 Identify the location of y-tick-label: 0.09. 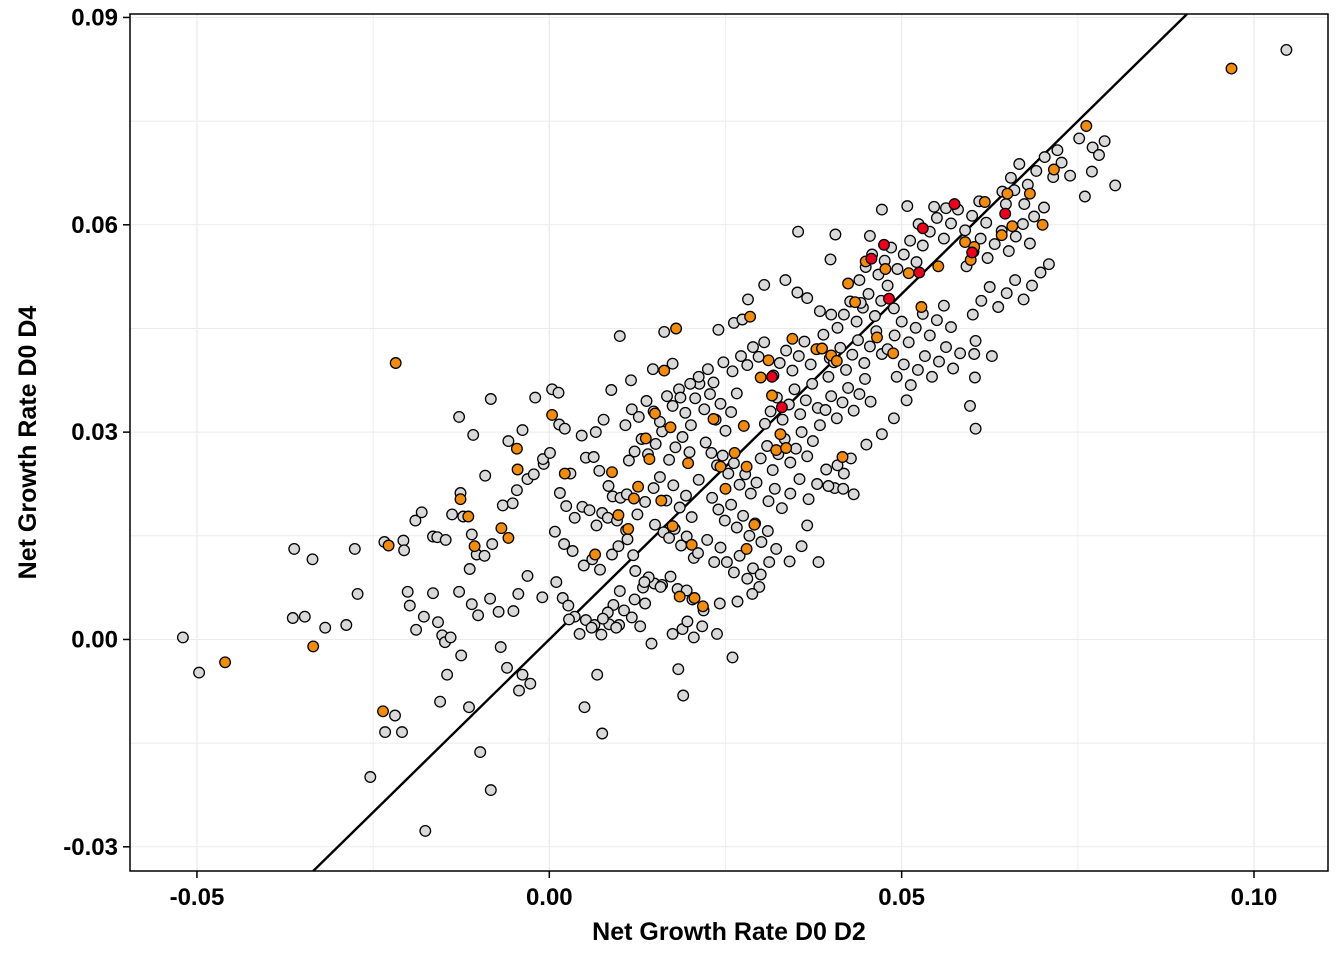
(94, 17).